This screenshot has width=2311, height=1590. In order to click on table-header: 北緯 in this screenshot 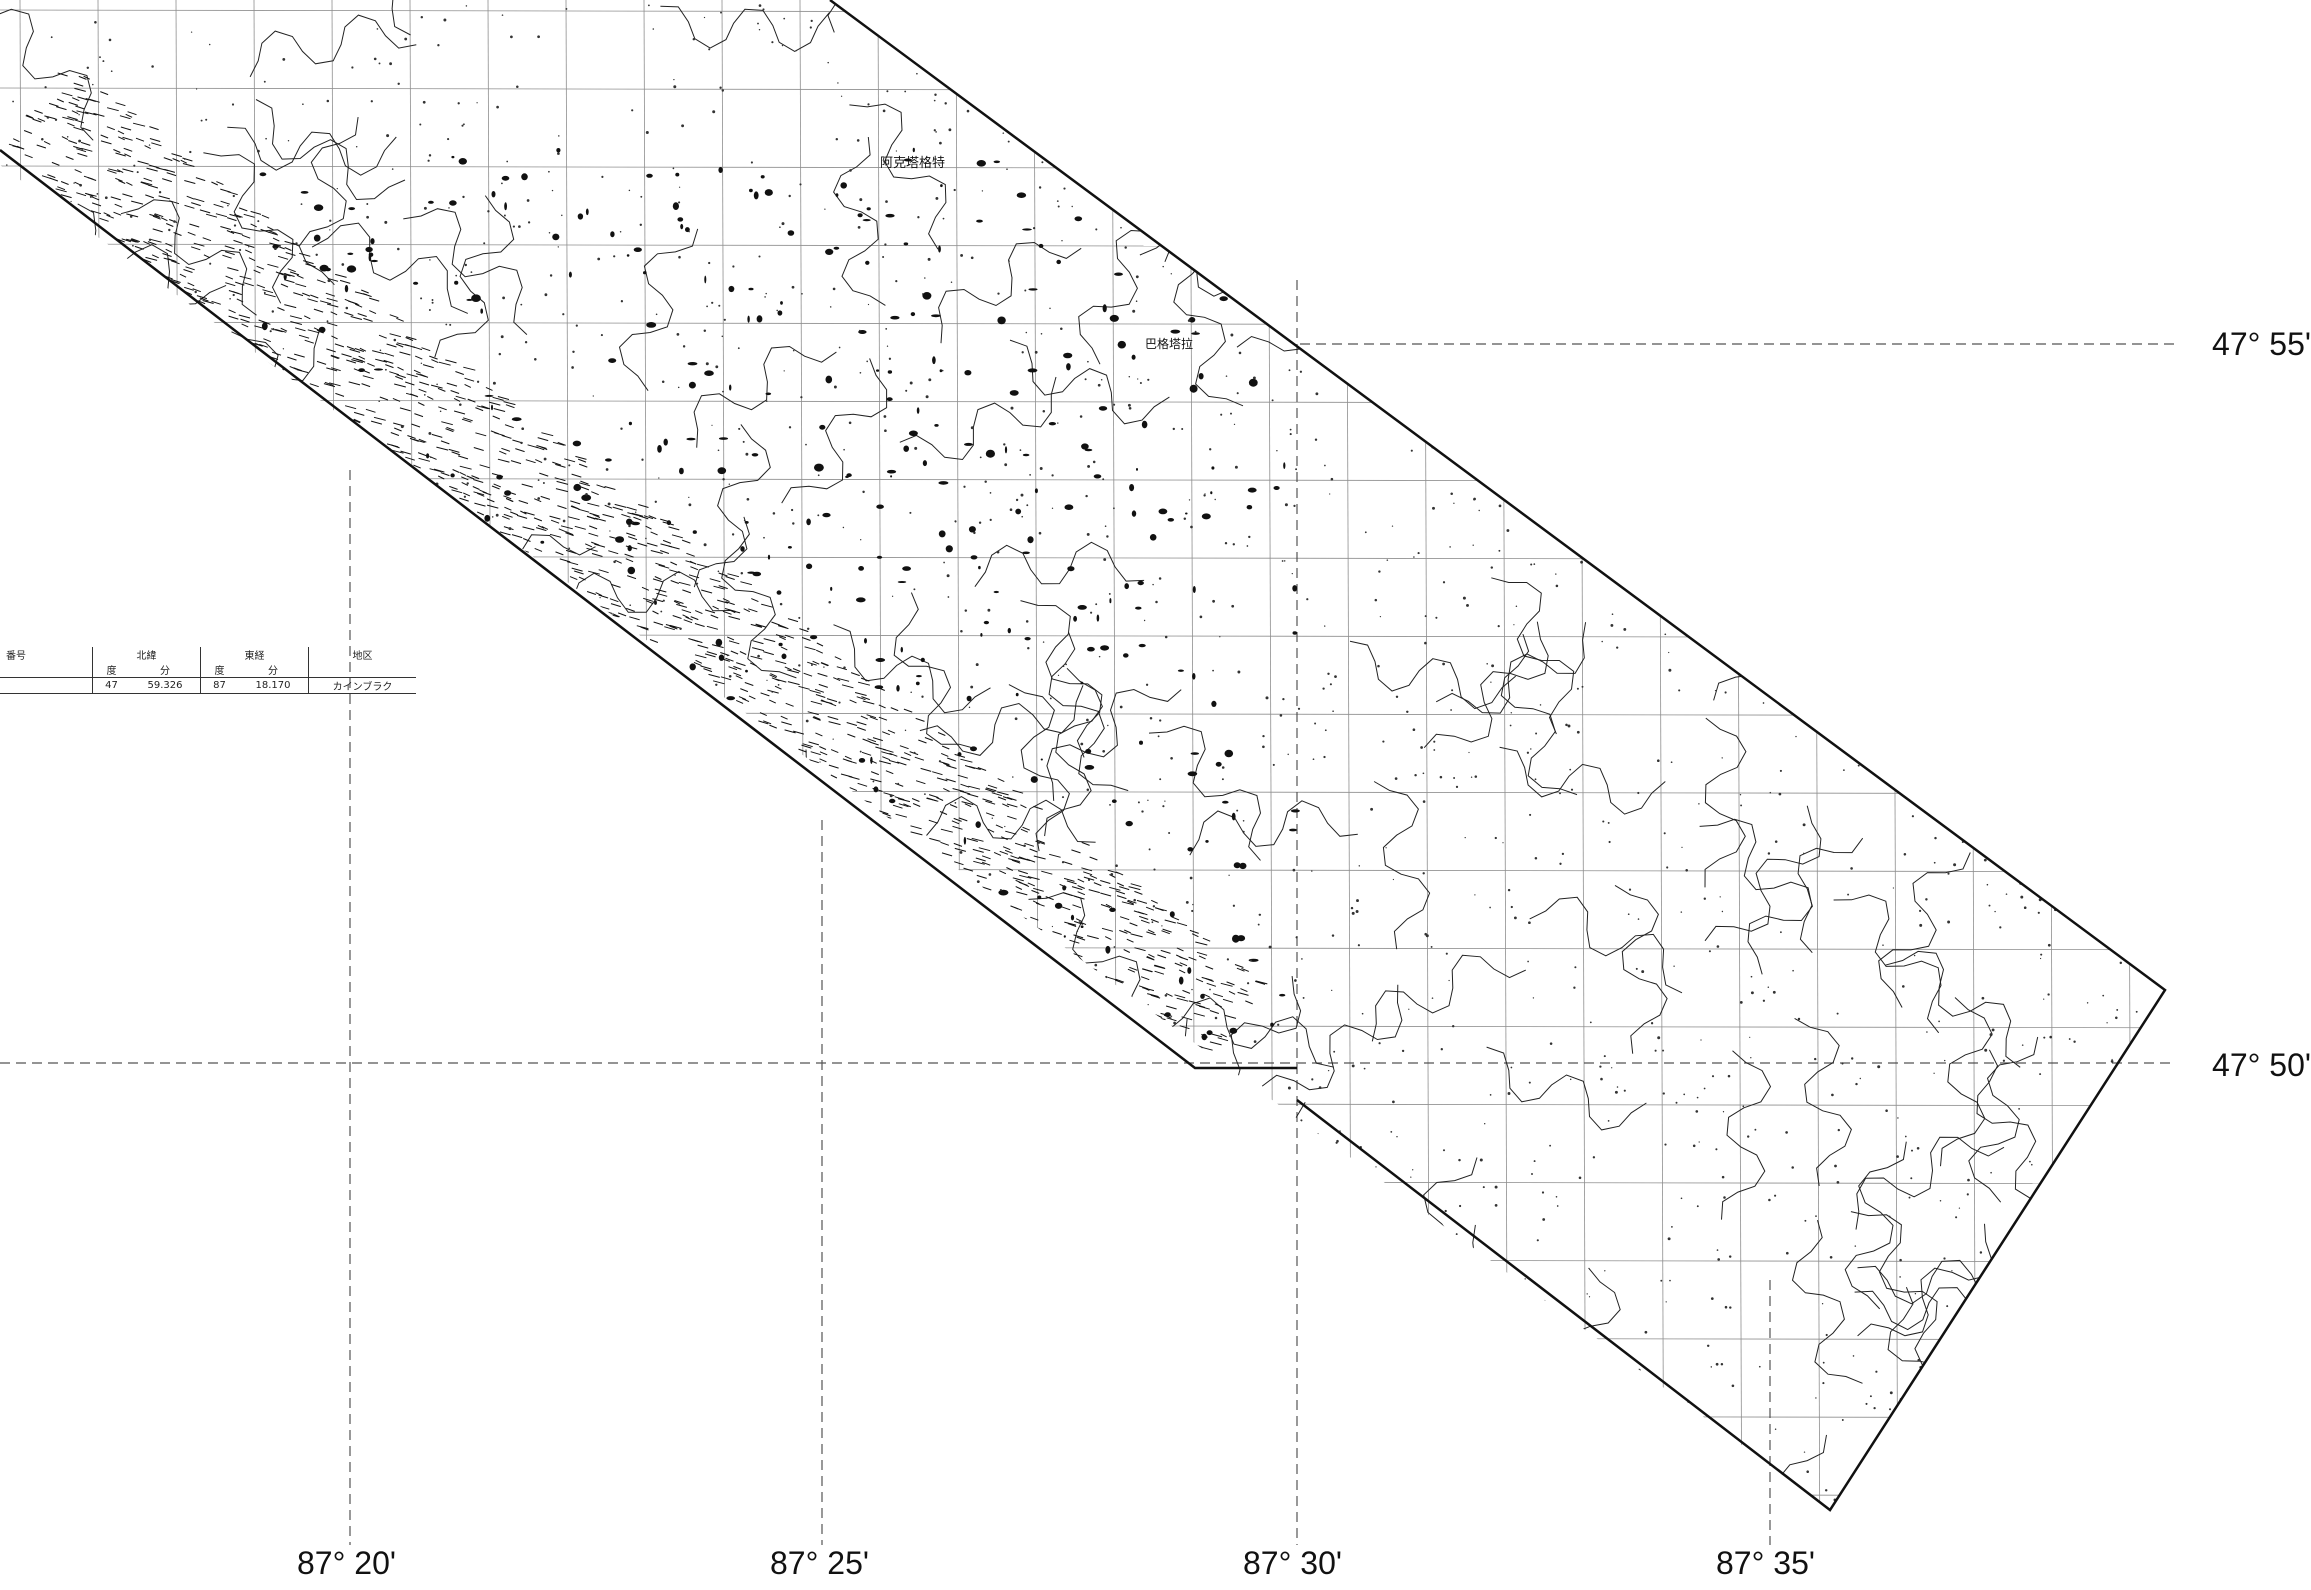, I will do `click(146, 654)`.